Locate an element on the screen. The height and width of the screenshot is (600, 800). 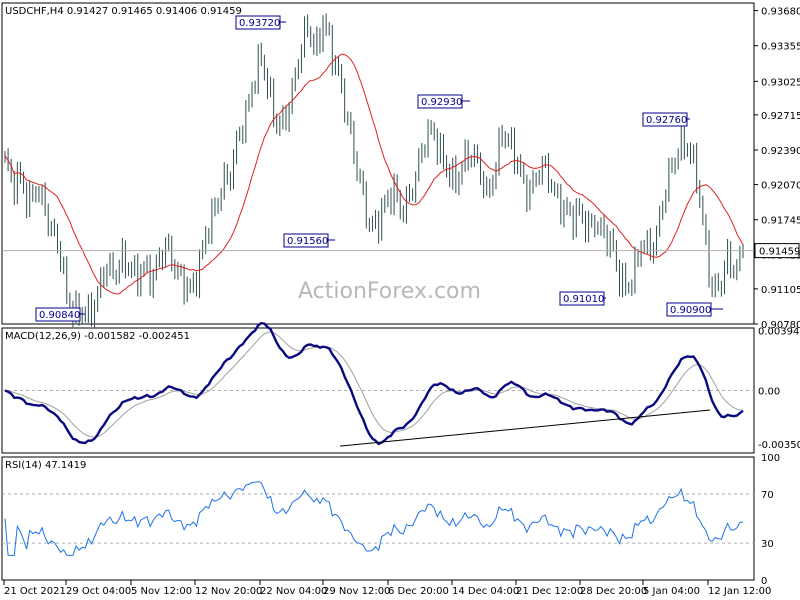
y-tick-label: 0.91745 is located at coordinates (780, 221).